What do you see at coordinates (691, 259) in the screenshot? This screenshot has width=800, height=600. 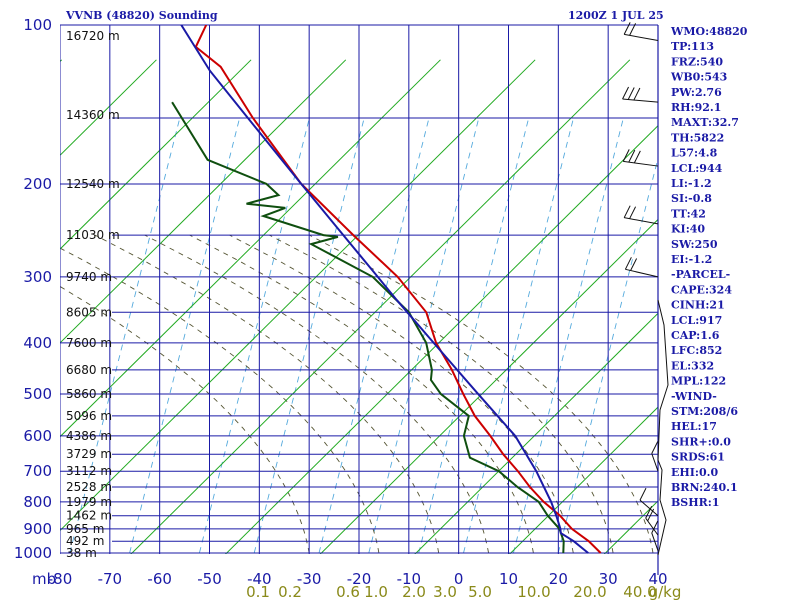 I see `stat-line: EI:-1.2` at bounding box center [691, 259].